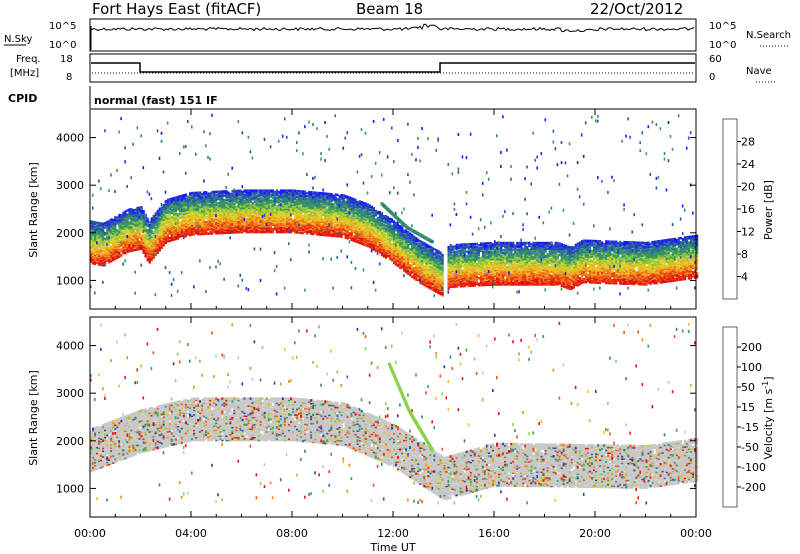 This screenshot has width=800, height=554. Describe the element at coordinates (62, 45) in the screenshot. I see `nsky-tick-low: 10^0` at that location.